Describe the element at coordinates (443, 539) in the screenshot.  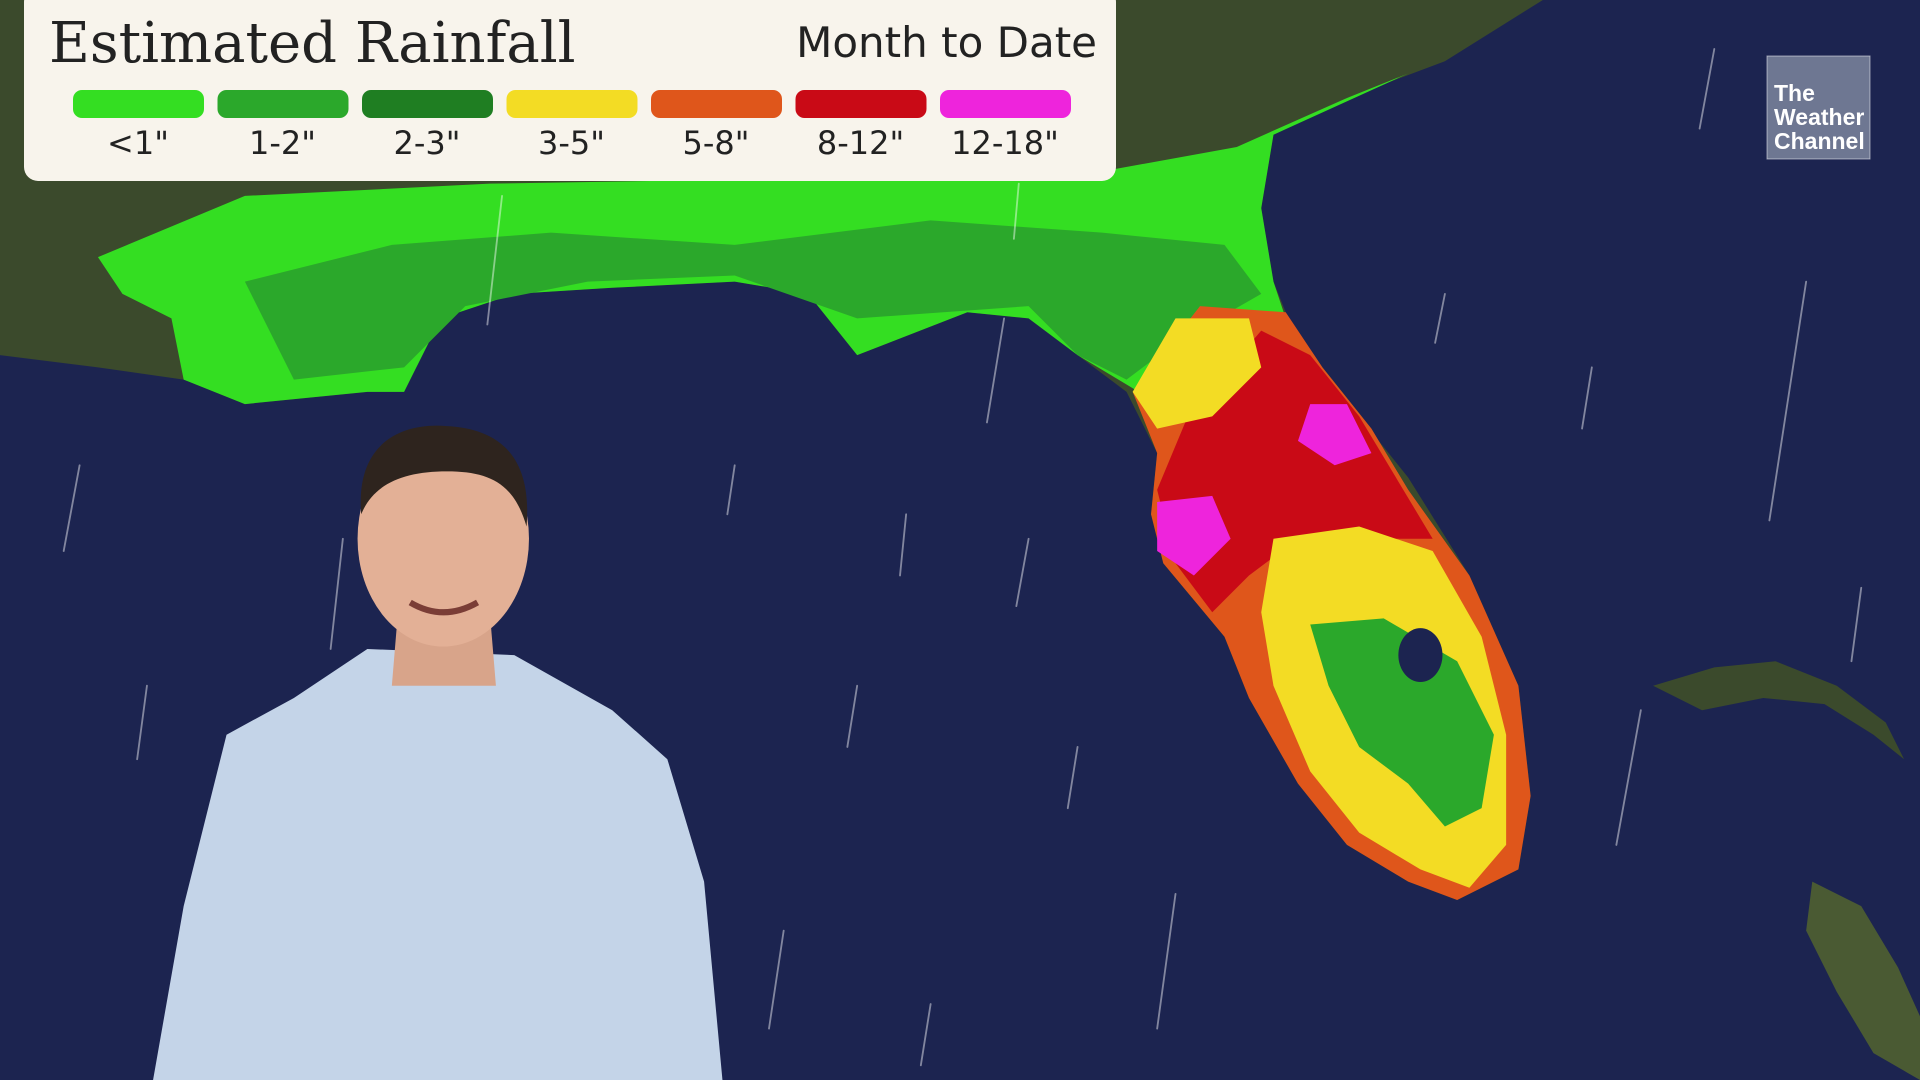
I see `presenter-head` at that location.